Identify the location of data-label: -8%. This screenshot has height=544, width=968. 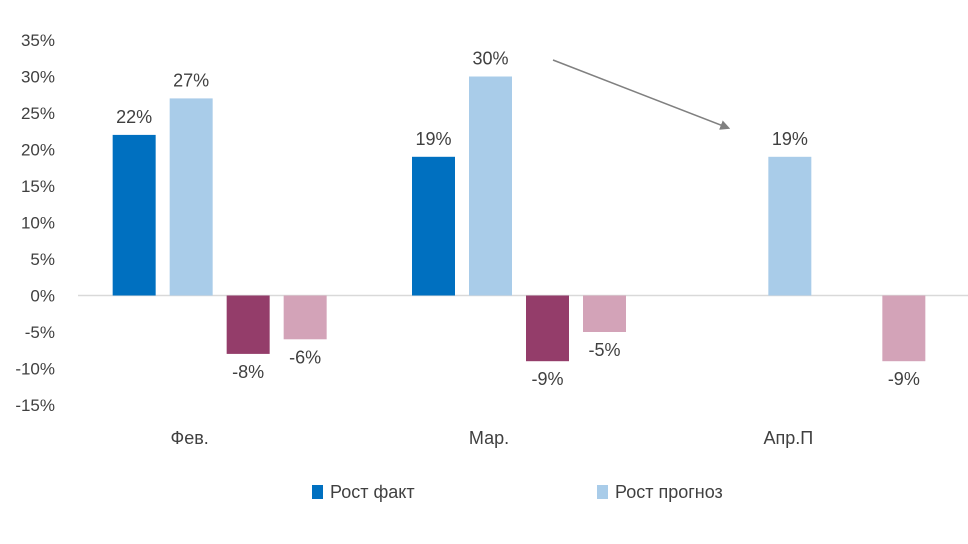
(248, 372).